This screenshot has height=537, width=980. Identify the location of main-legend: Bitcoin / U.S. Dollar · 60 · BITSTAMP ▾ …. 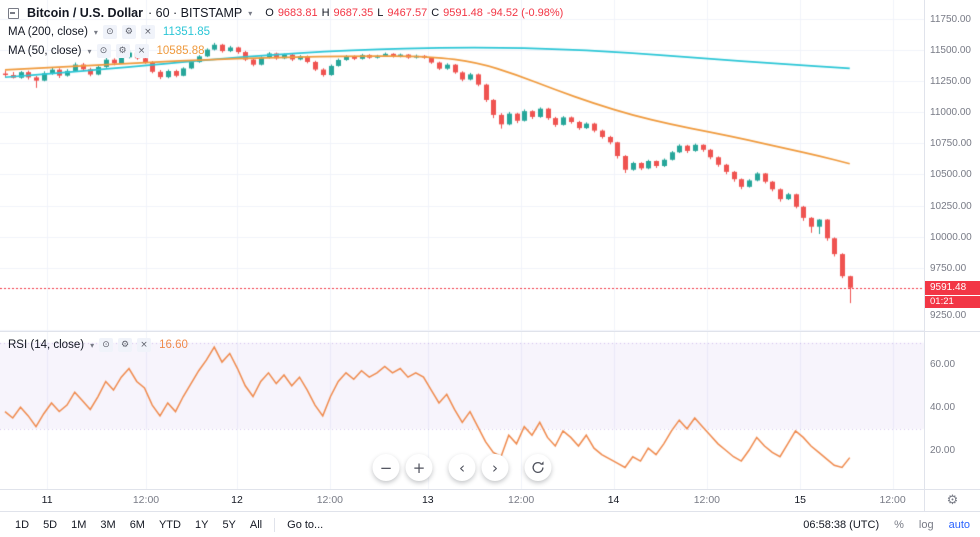
(285, 32).